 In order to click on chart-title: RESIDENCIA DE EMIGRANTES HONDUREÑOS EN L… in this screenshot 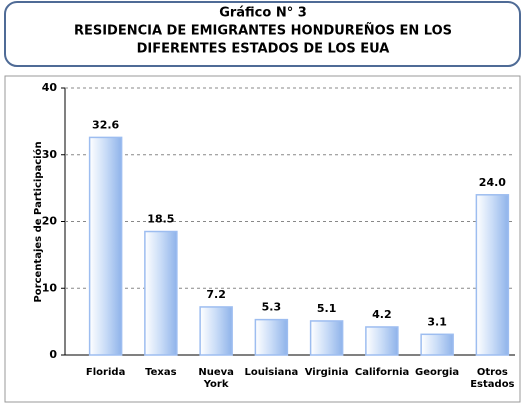, I will do `click(263, 31)`.